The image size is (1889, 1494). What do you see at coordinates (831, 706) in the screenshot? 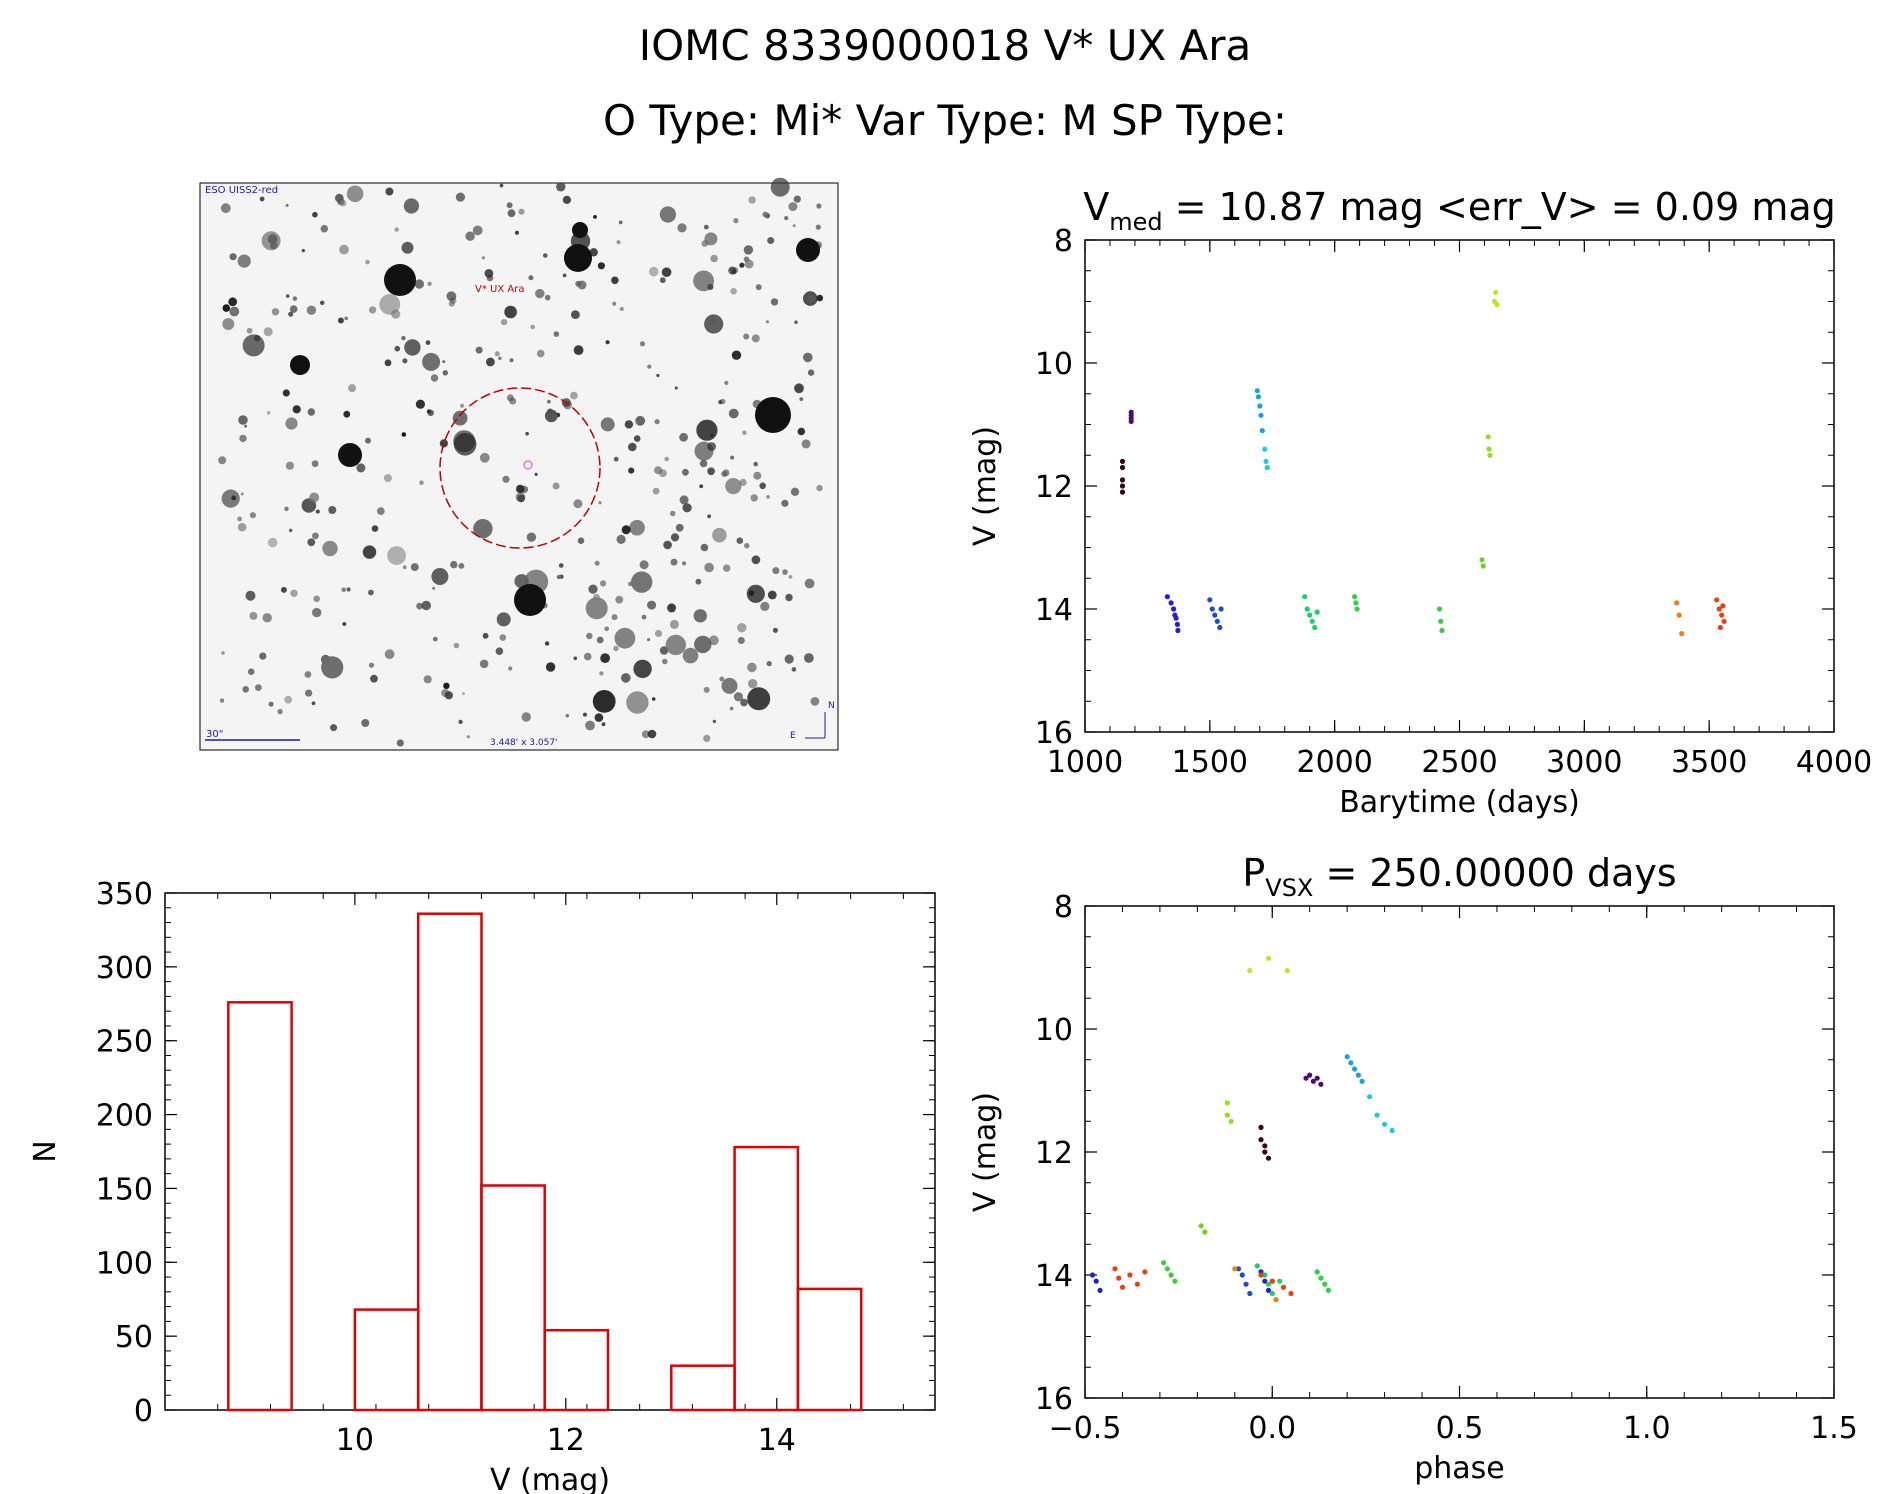
I see `finder-north-label: N` at bounding box center [831, 706].